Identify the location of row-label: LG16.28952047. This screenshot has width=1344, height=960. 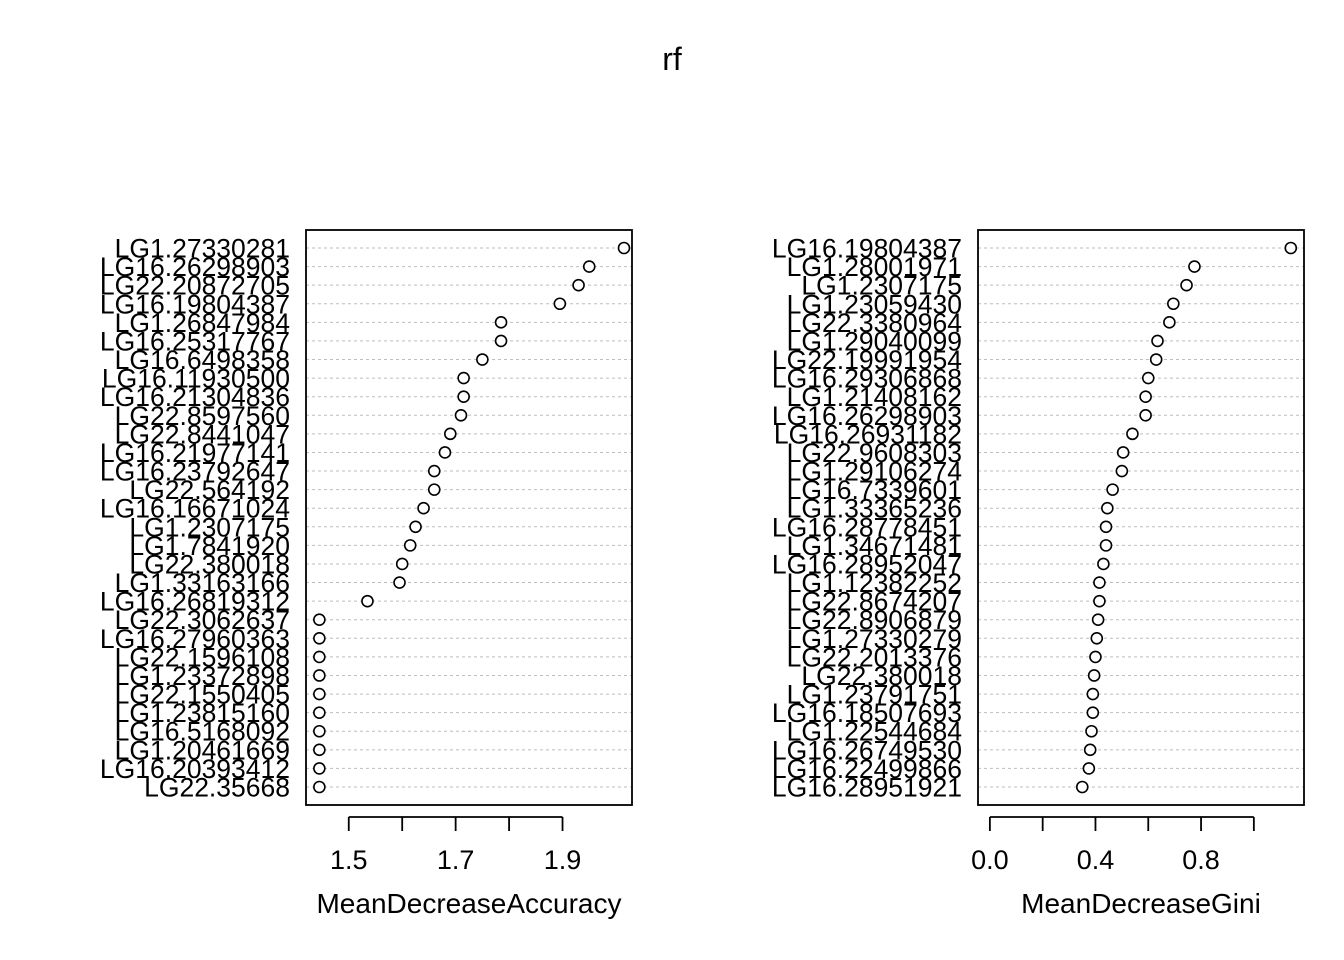
(867, 564).